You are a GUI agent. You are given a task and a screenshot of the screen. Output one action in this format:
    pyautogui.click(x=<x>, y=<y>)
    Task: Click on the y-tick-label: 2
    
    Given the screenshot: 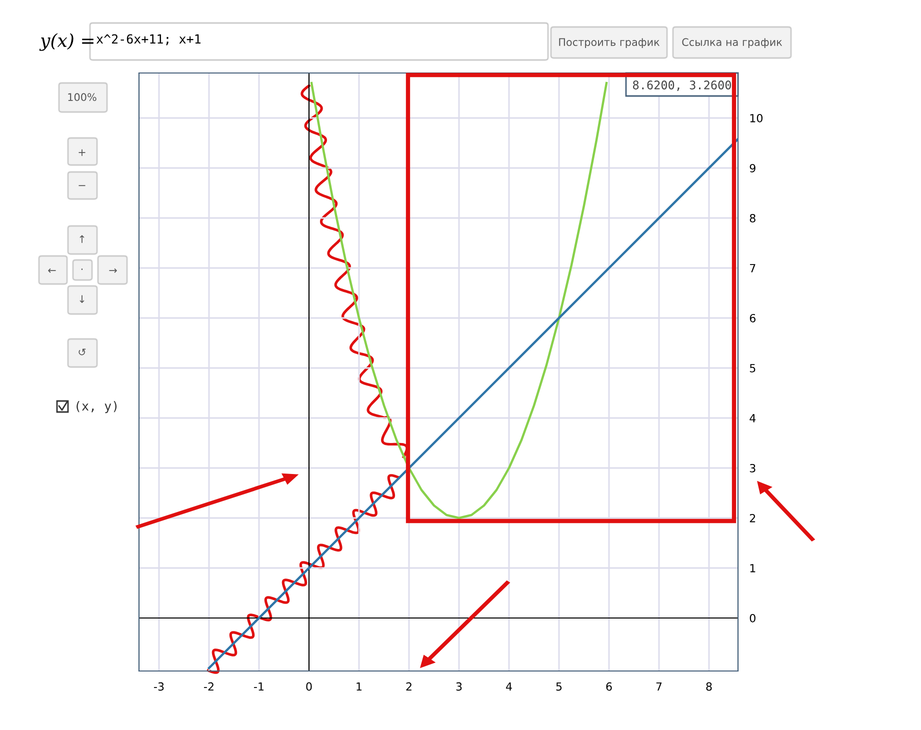 What is the action you would take?
    pyautogui.click(x=753, y=518)
    